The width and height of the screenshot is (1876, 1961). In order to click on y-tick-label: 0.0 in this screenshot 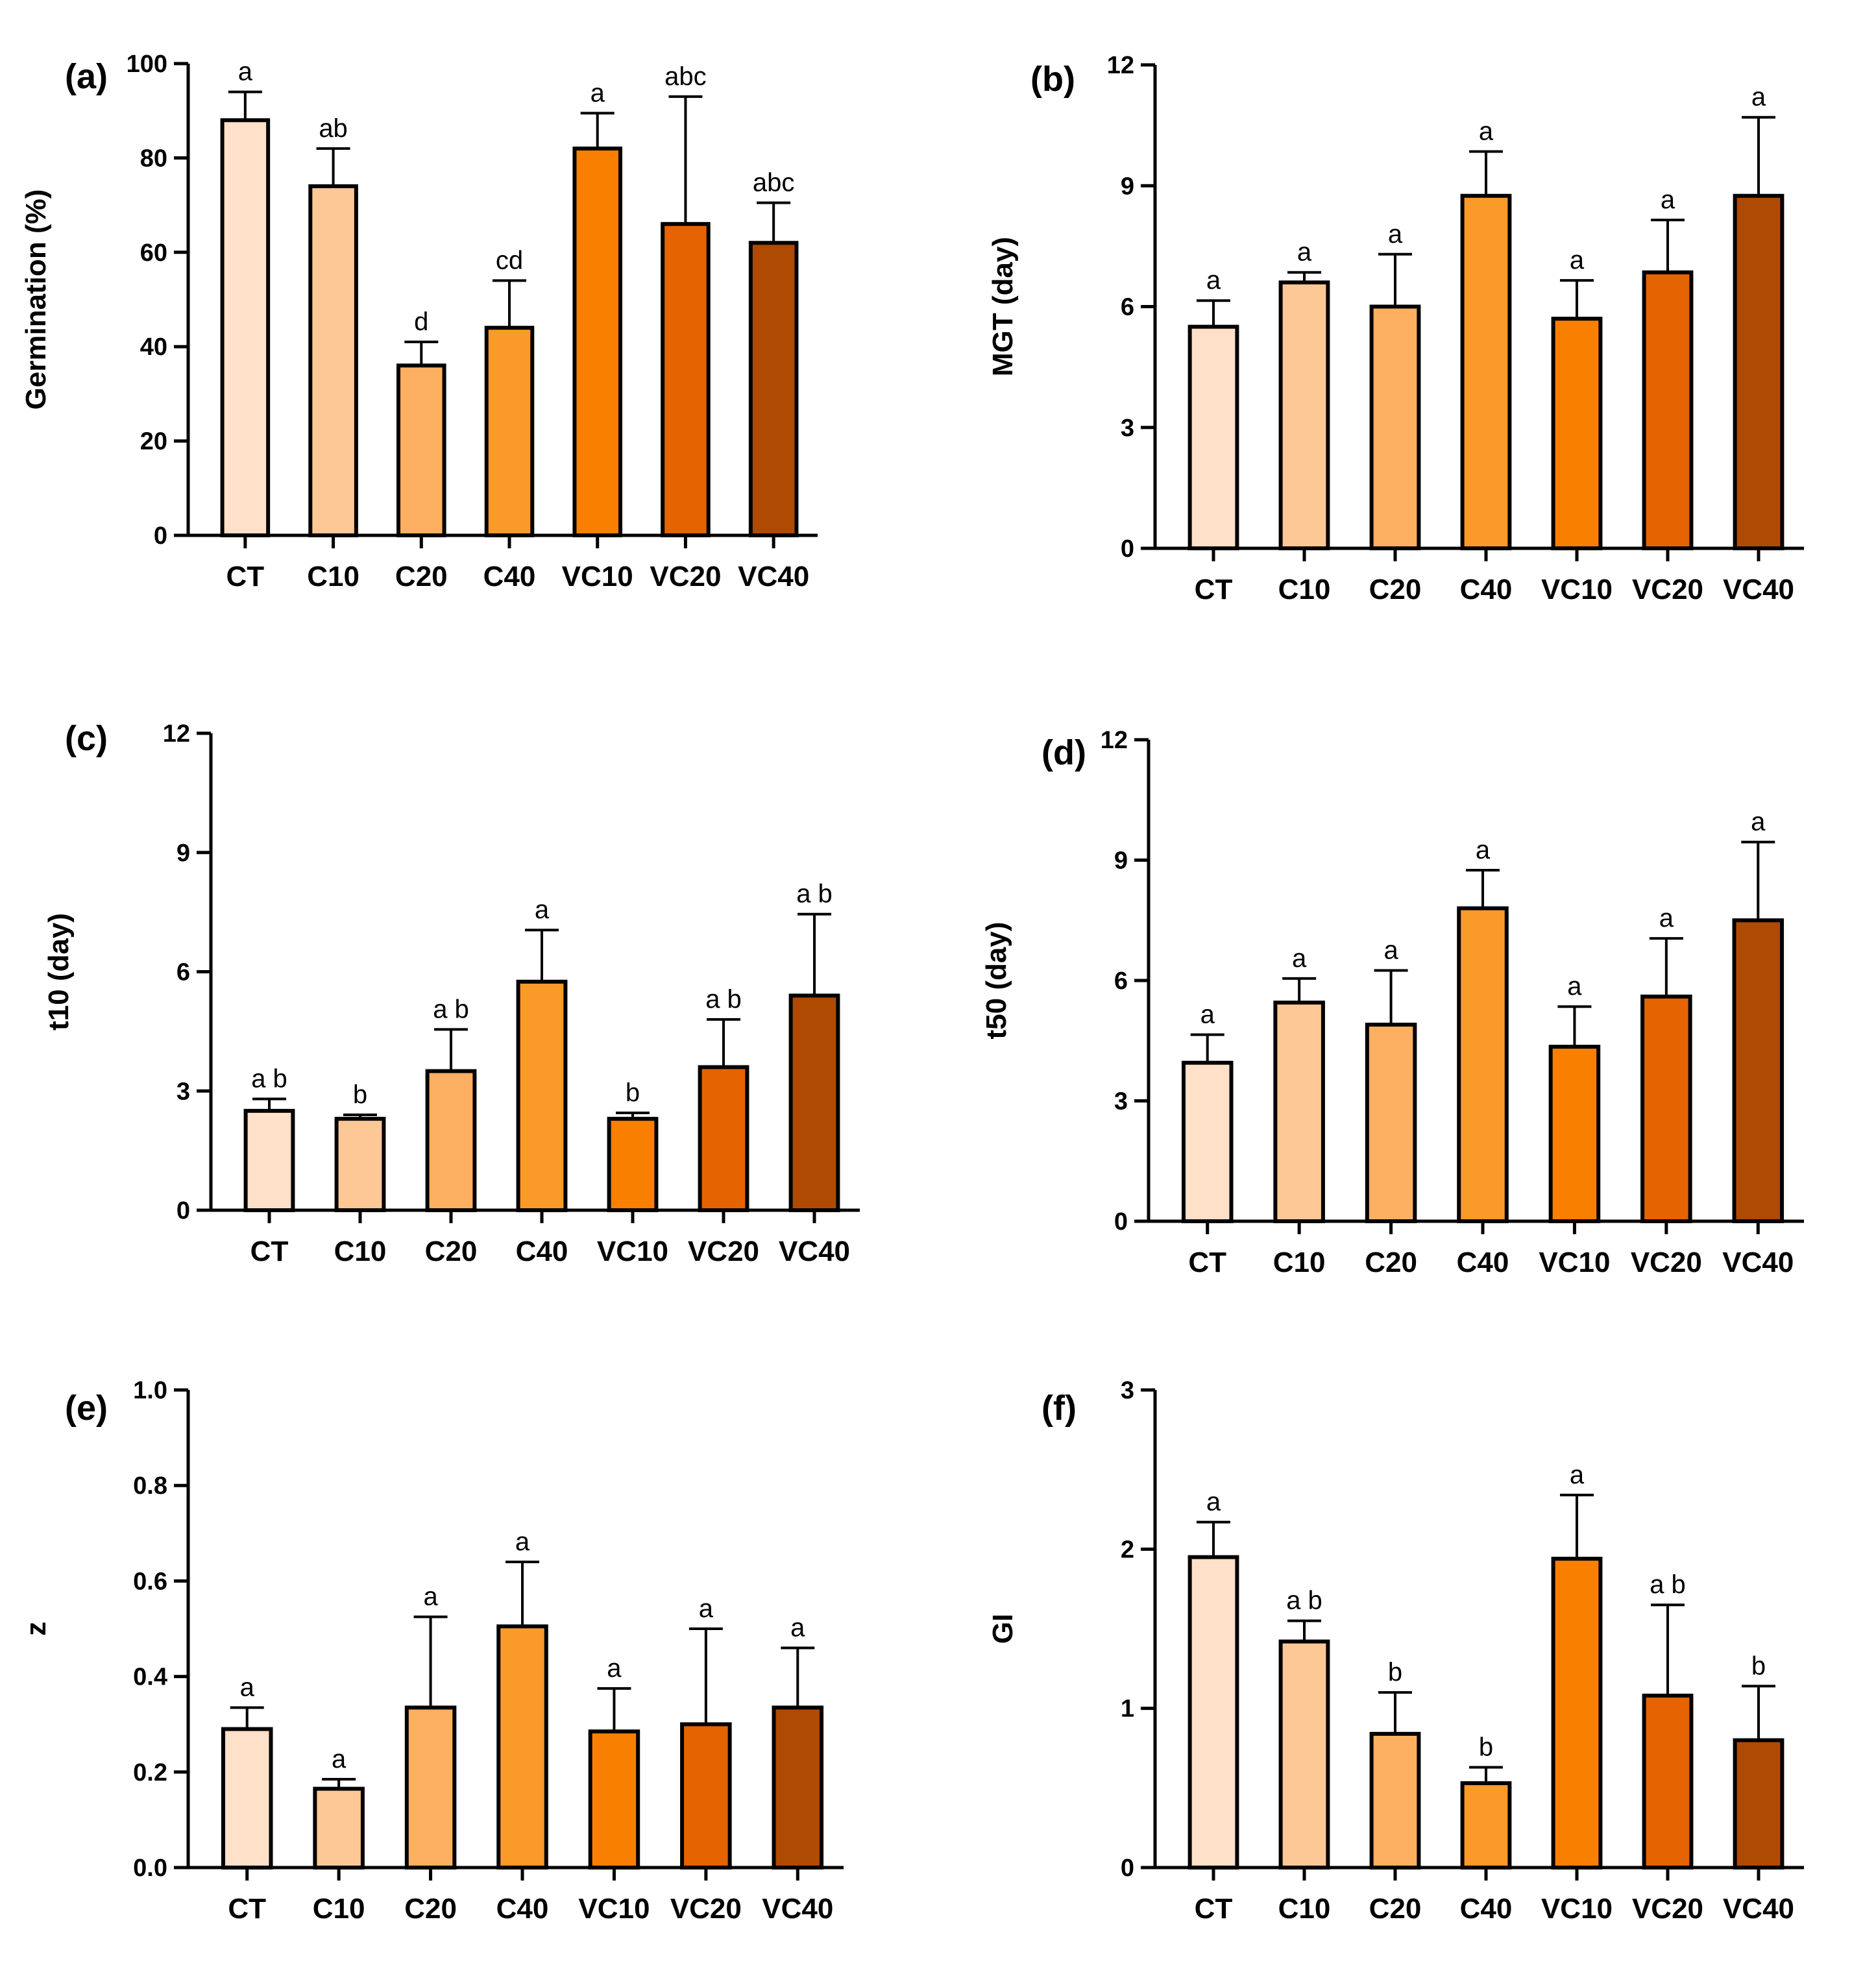, I will do `click(150, 1868)`.